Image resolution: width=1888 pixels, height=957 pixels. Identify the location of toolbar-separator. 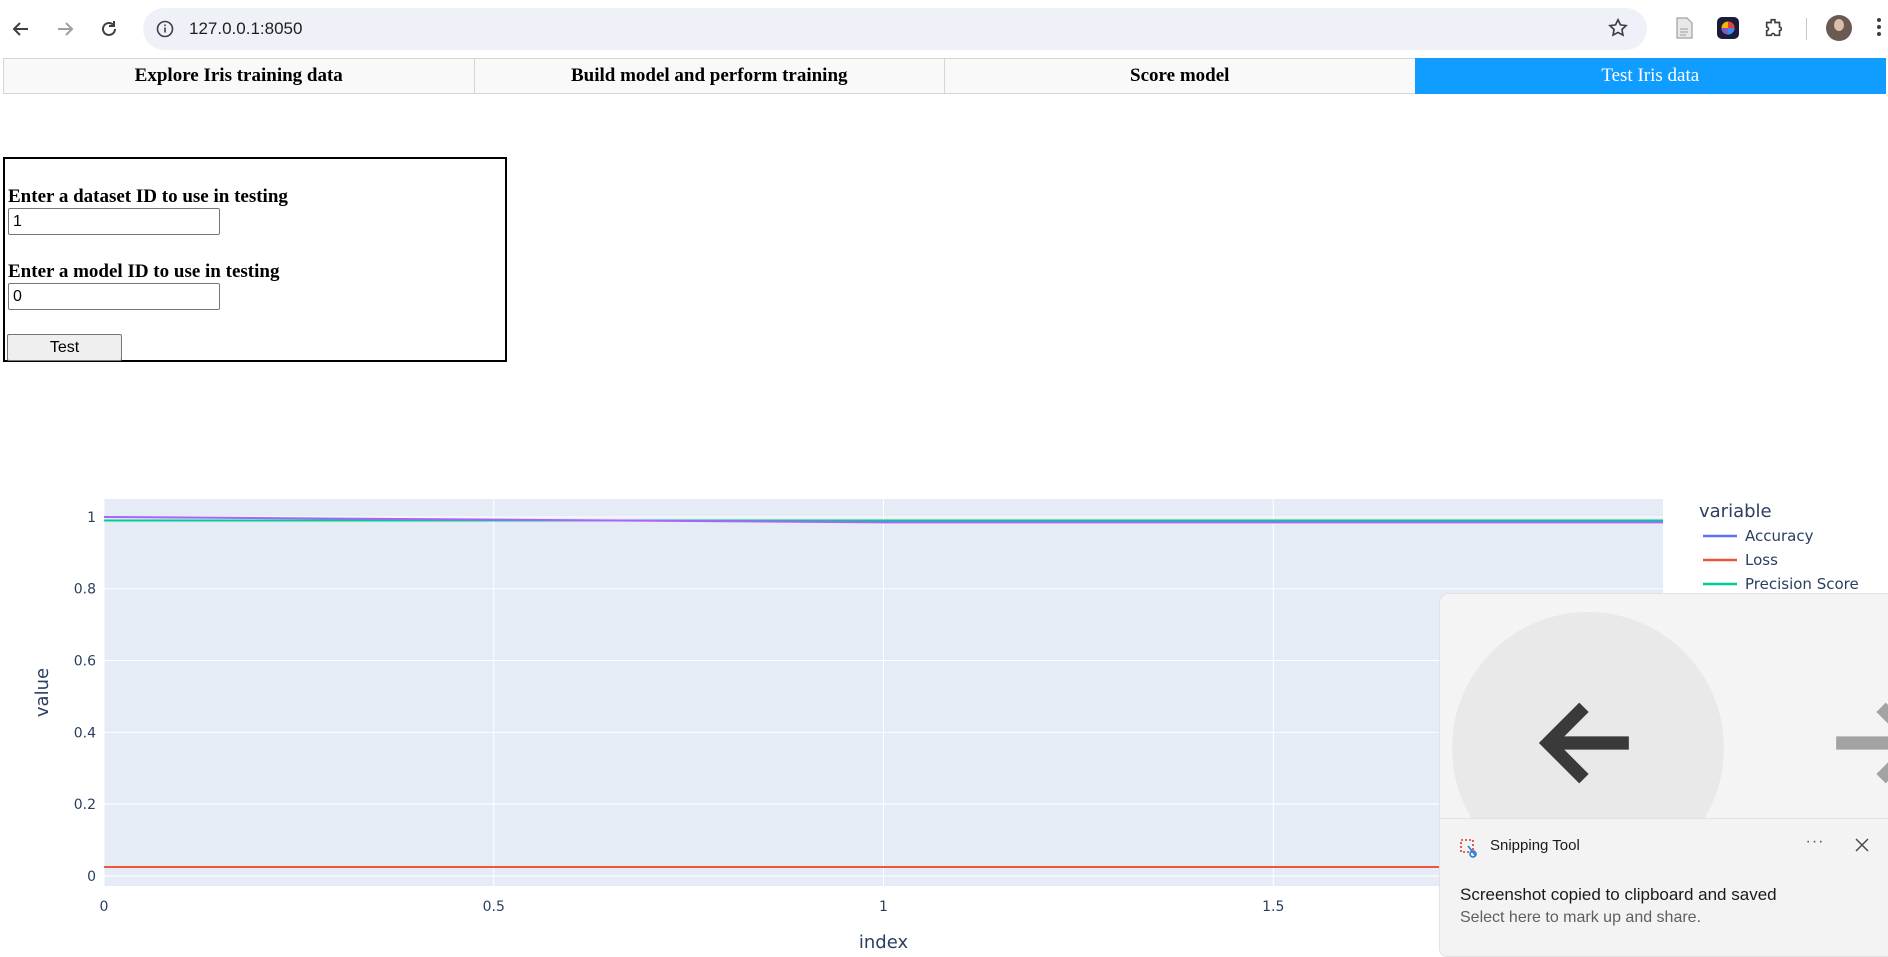
(1806, 29).